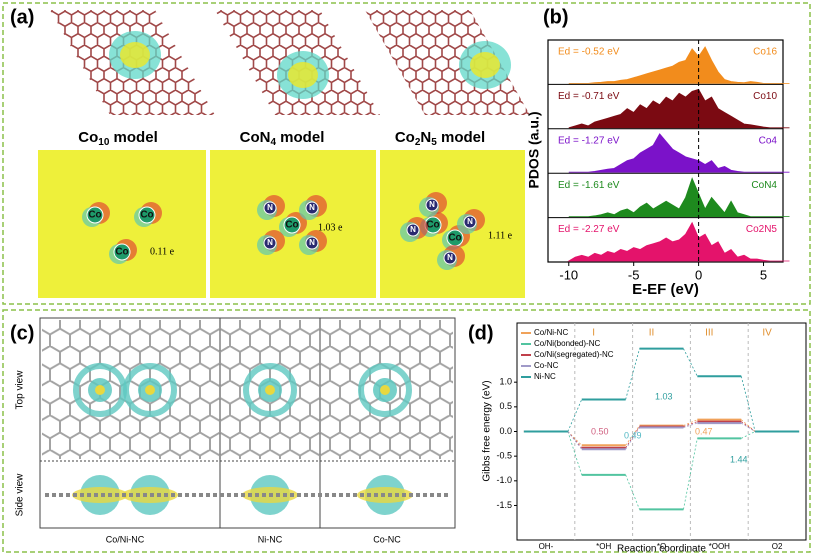  What do you see at coordinates (589, 52) in the screenshot?
I see `d-band-label: Ed = -0.52 eV` at bounding box center [589, 52].